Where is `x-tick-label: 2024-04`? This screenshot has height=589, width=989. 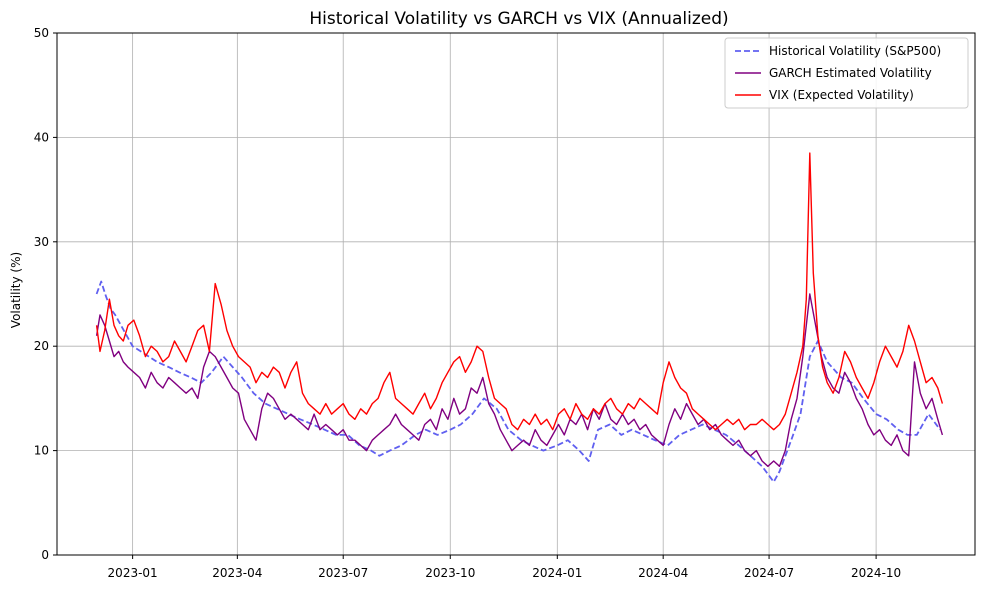 x-tick-label: 2024-04 is located at coordinates (663, 573).